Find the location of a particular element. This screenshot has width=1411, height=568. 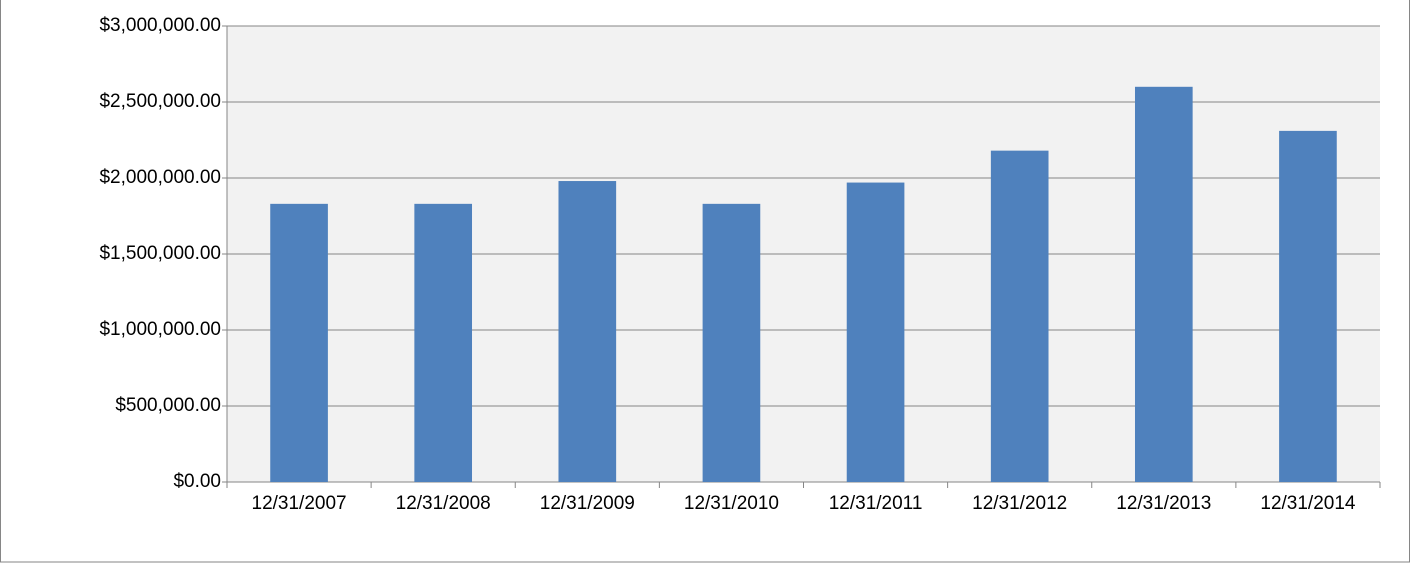

x-tick-label: 12/31/2014 is located at coordinates (1308, 503).